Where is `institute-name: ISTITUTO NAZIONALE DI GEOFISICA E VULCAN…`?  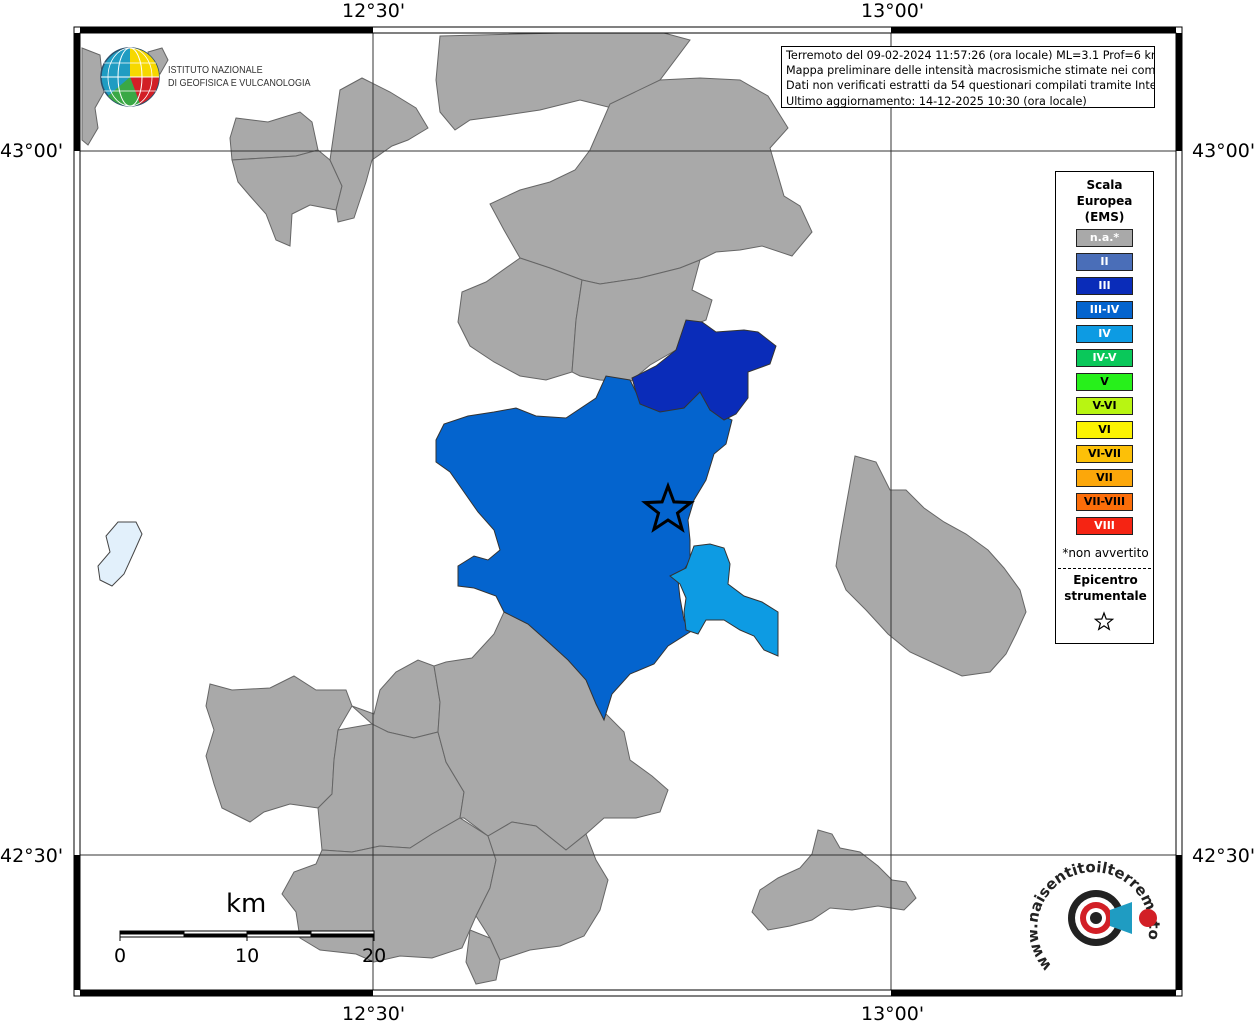
institute-name: ISTITUTO NAZIONALE DI GEOFISICA E VULCAN… is located at coordinates (239, 77).